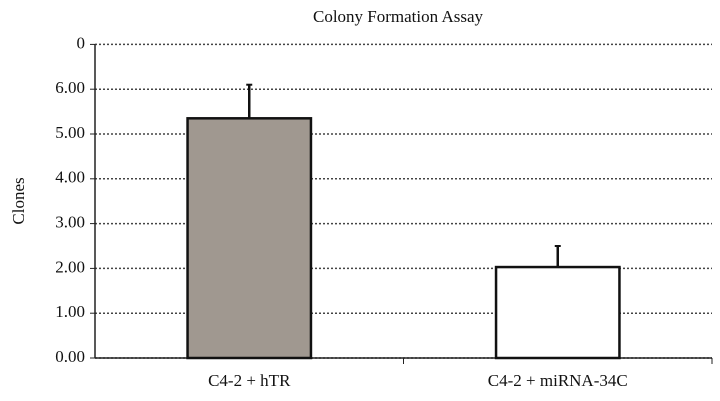 This screenshot has height=401, width=720. I want to click on x-tick-label: C4-2 + miRNA-34C, so click(558, 380).